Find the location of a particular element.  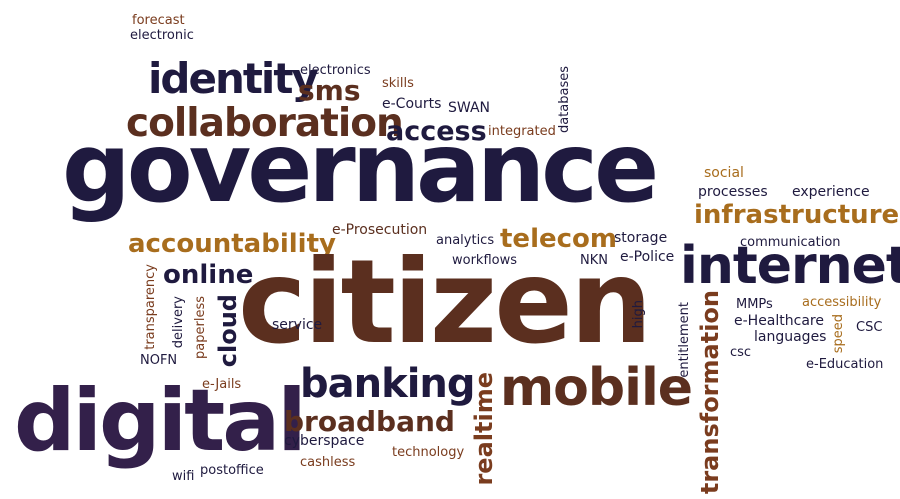

word-skills: skills is located at coordinates (398, 83).